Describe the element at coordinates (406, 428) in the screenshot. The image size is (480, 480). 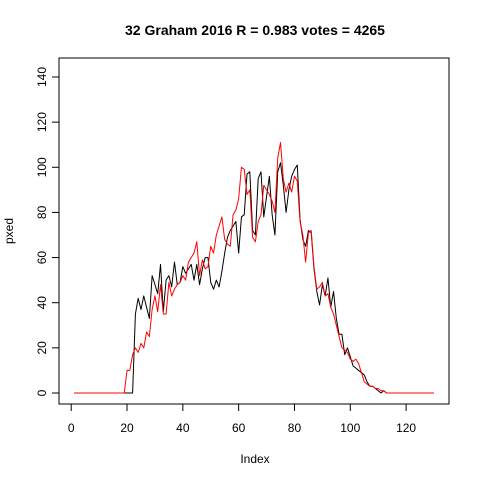
I see `x-tick-label: 120` at that location.